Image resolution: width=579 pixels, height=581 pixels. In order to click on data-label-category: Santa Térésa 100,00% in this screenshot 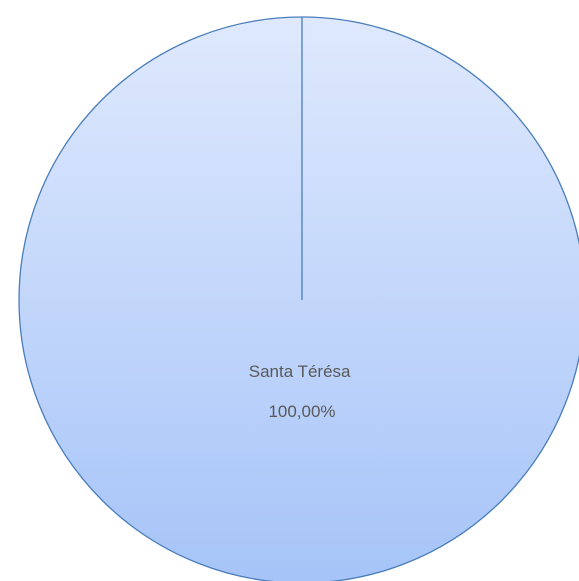, I will do `click(302, 391)`.